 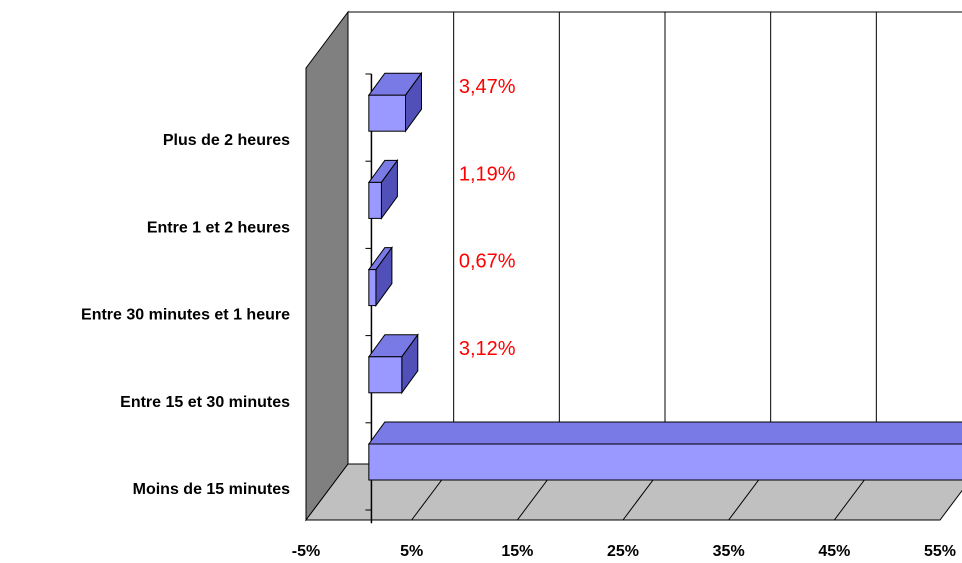 I want to click on x-tick-label-6: 45%, so click(x=834, y=551).